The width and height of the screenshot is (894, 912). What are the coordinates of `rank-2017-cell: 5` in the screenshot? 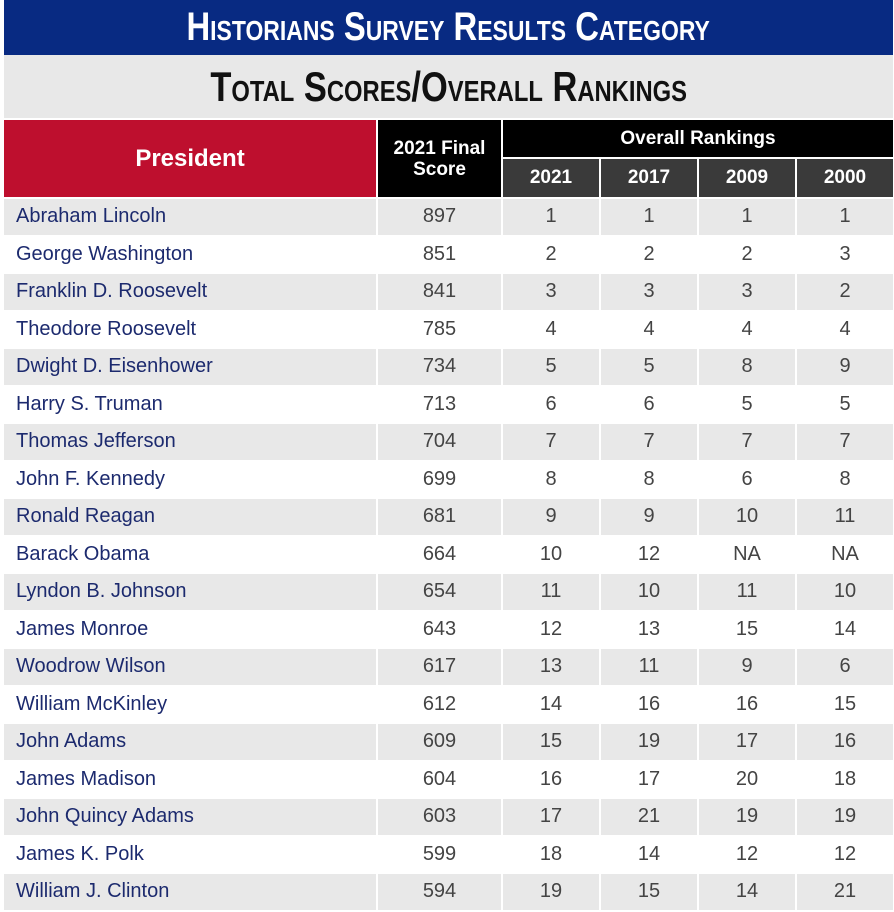 It's located at (649, 367).